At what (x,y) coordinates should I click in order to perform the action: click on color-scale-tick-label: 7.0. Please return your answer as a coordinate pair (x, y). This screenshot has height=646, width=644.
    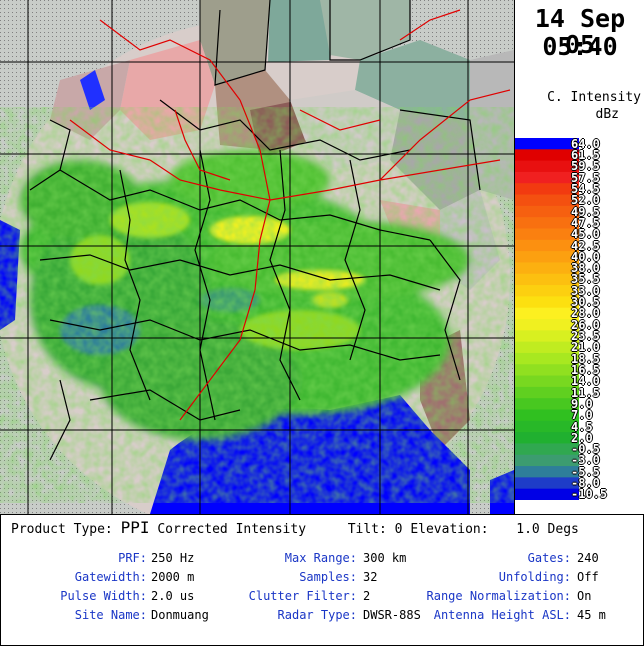
    Looking at the image, I should click on (582, 415).